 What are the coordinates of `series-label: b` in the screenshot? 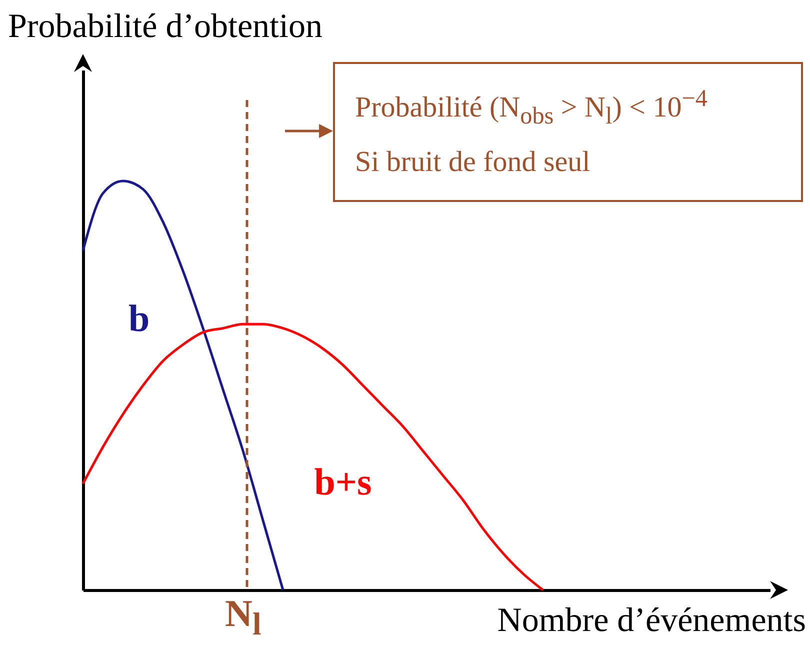 It's located at (139, 319).